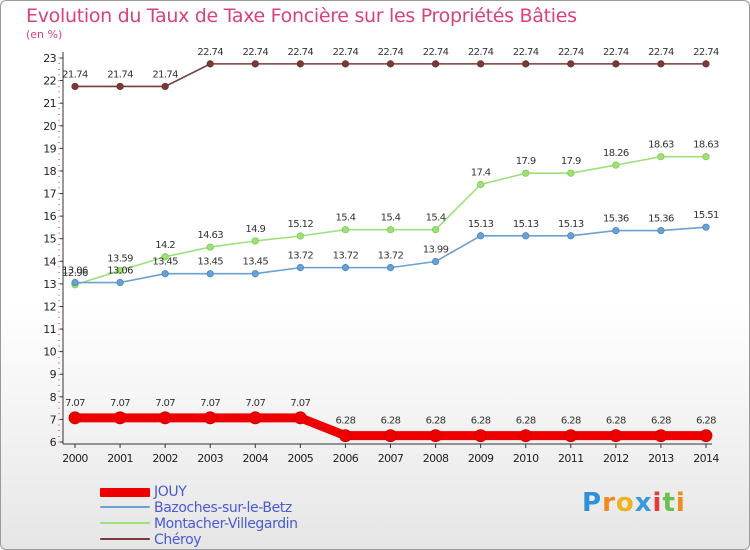 The height and width of the screenshot is (550, 750). I want to click on data-label: 15.13, so click(526, 224).